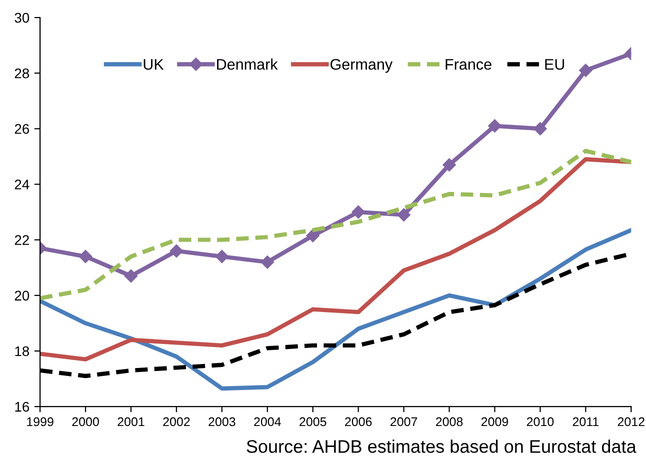  Describe the element at coordinates (40, 421) in the screenshot. I see `x-tick-label: 1999` at that location.